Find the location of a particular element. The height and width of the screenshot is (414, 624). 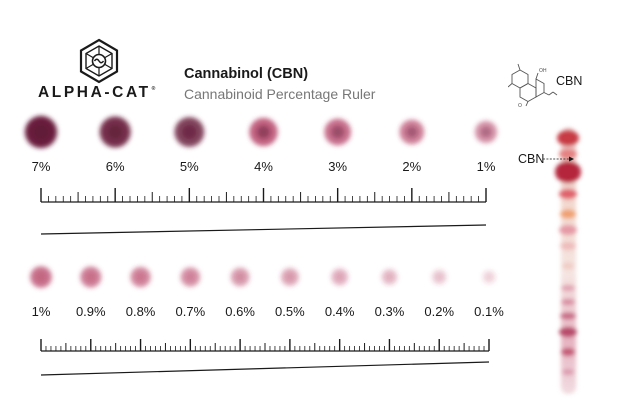

registered-mark: ® is located at coordinates (153, 89).